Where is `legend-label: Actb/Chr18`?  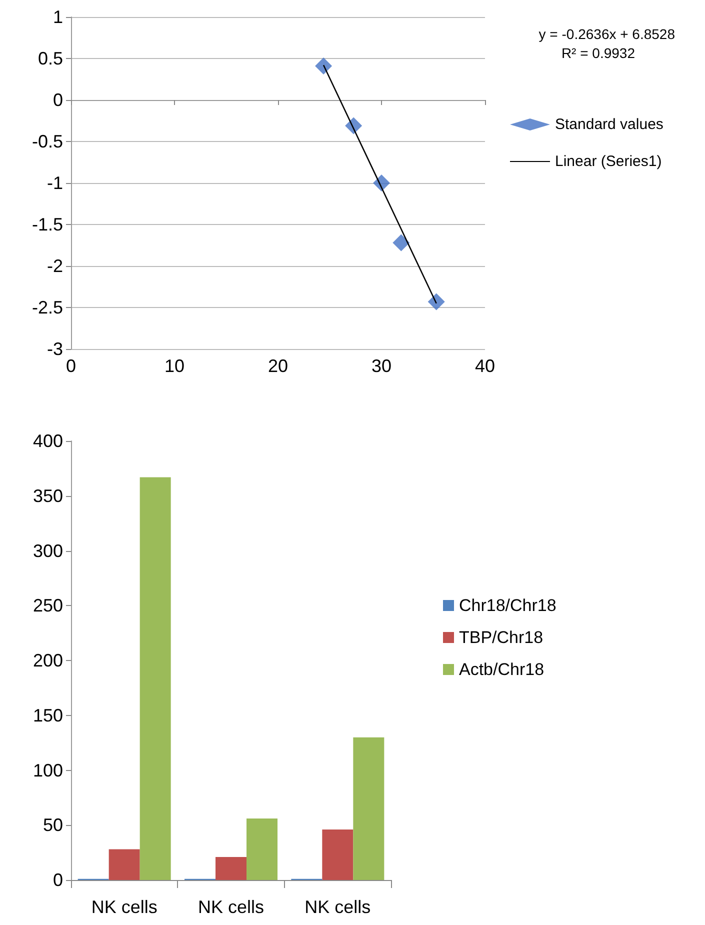
legend-label: Actb/Chr18 is located at coordinates (501, 669).